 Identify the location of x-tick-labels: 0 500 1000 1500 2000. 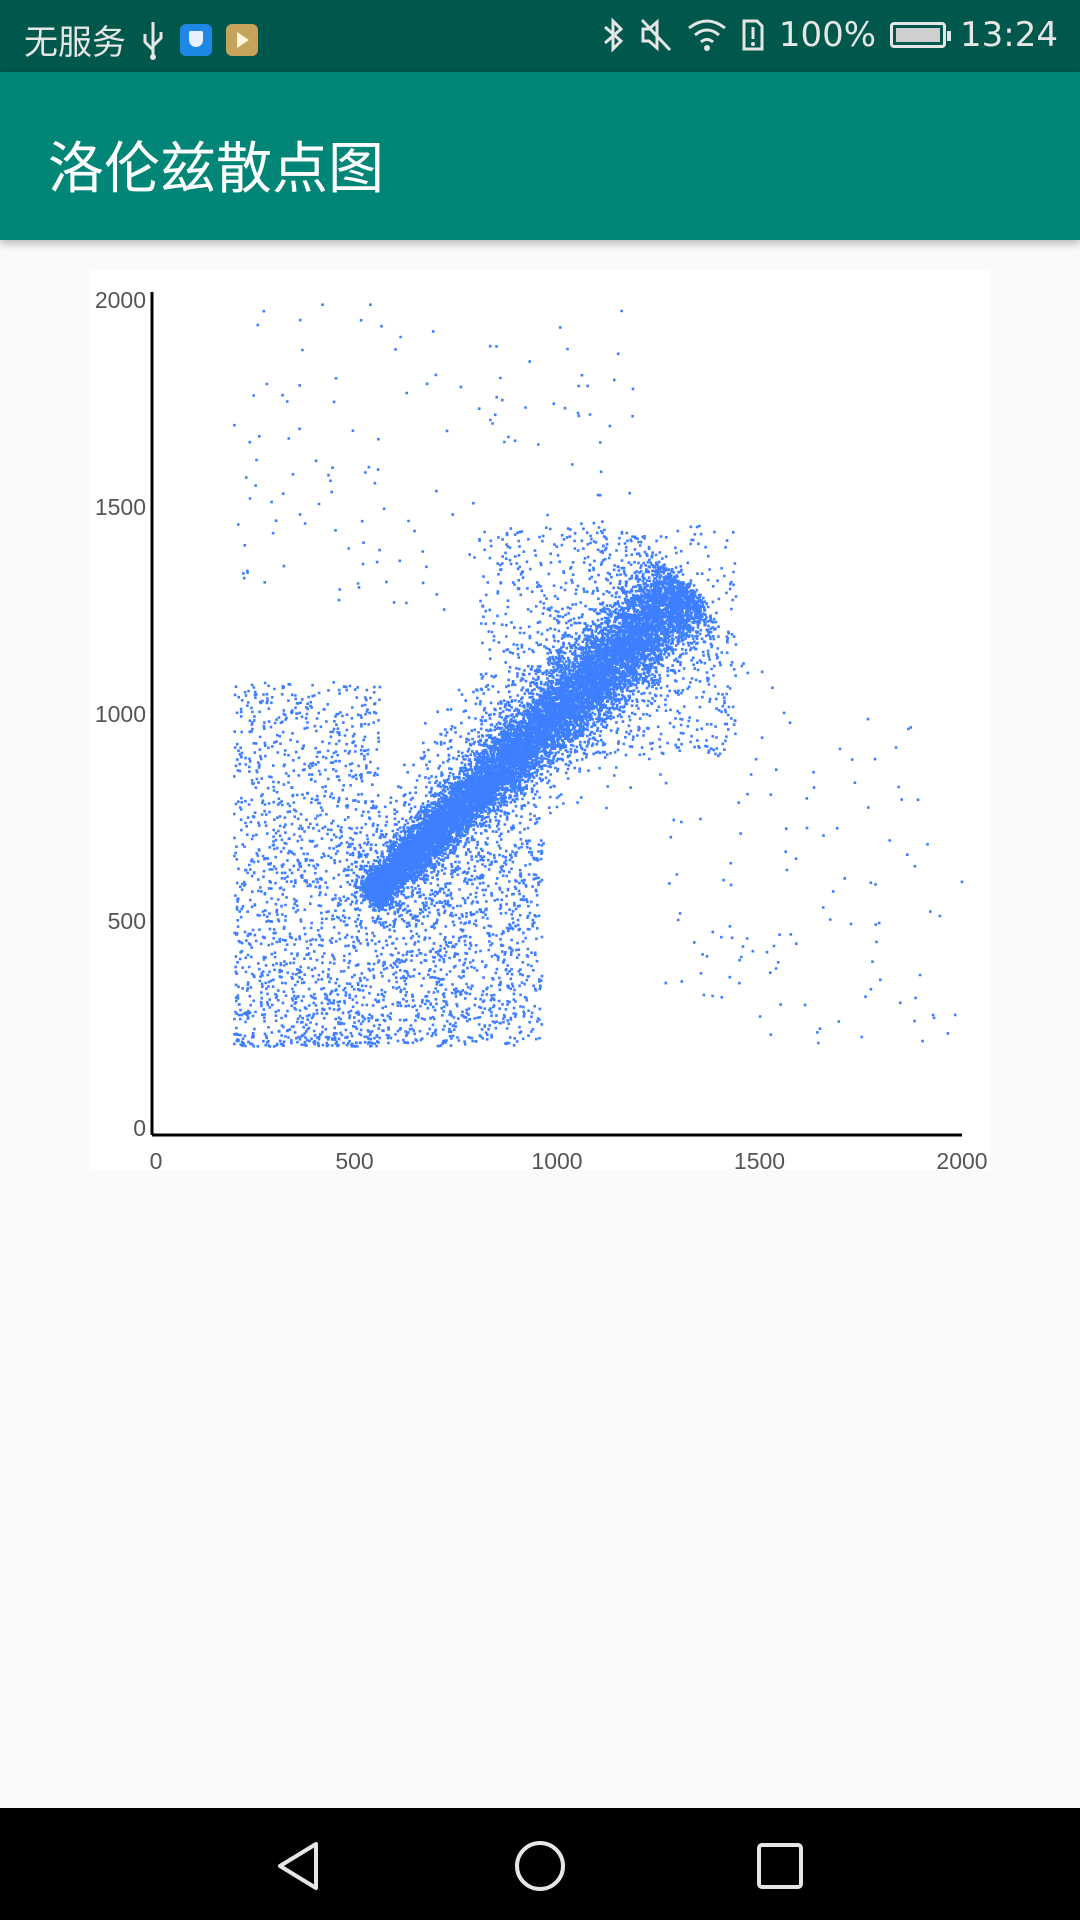
(569, 1159).